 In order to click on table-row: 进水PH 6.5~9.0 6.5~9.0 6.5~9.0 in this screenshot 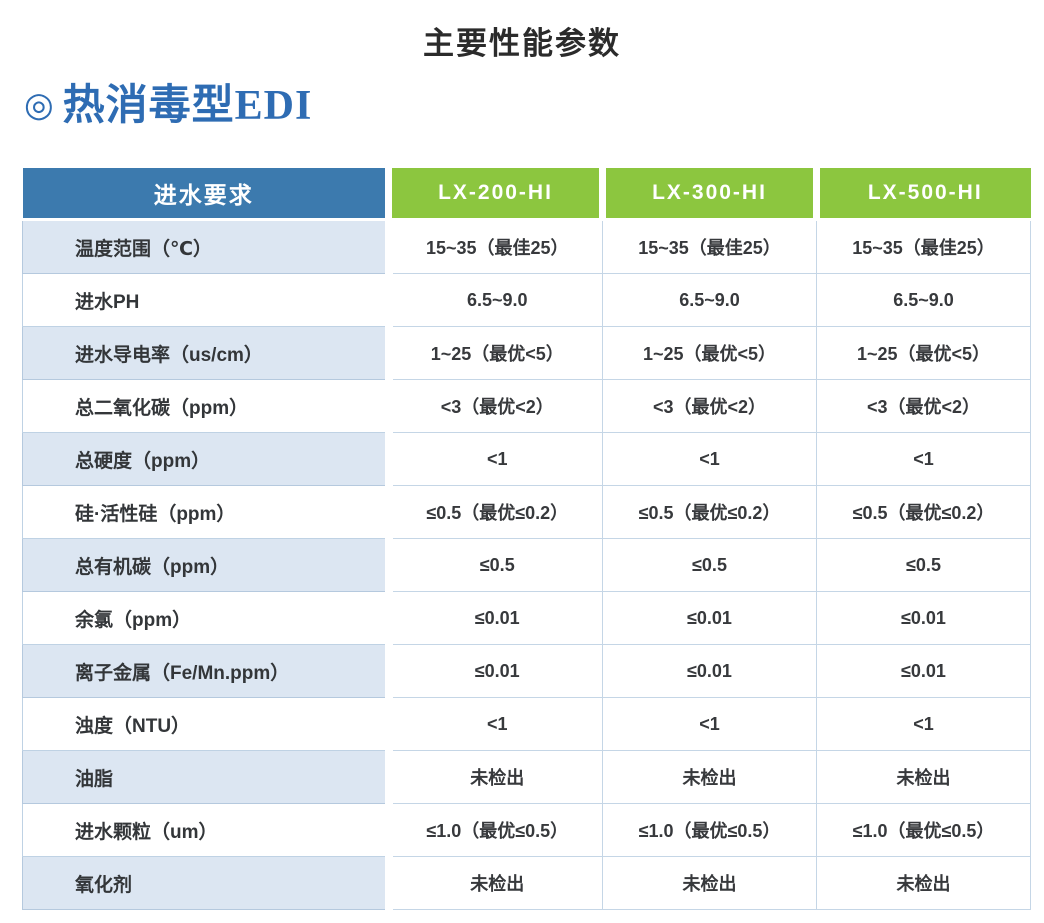, I will do `click(526, 300)`.